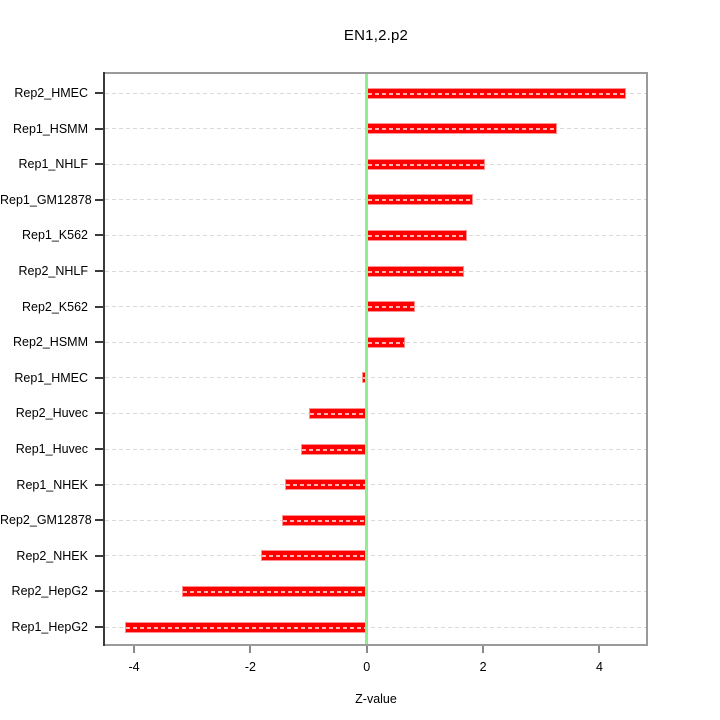  I want to click on category-label: Rep1_NHEK, so click(52, 484).